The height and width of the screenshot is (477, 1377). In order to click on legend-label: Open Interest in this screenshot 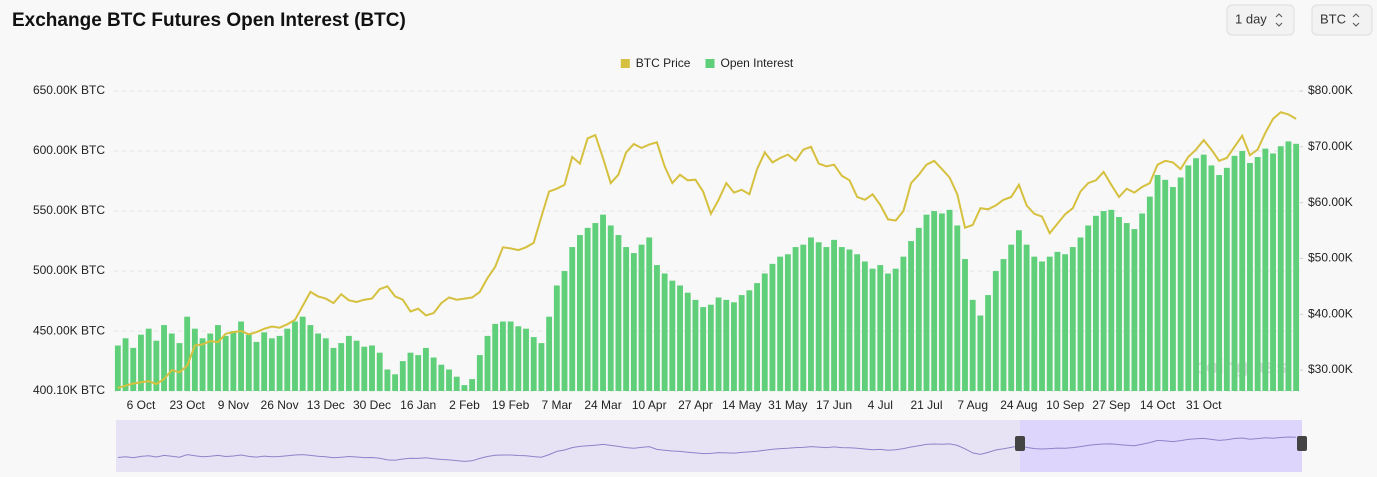, I will do `click(756, 63)`.